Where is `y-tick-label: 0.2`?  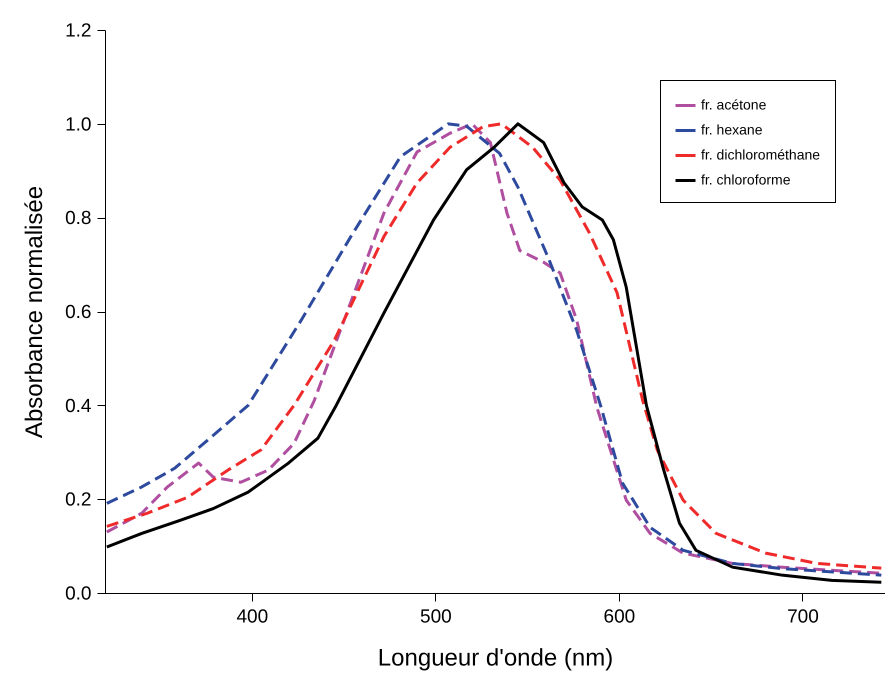
y-tick-label: 0.2 is located at coordinates (78, 500).